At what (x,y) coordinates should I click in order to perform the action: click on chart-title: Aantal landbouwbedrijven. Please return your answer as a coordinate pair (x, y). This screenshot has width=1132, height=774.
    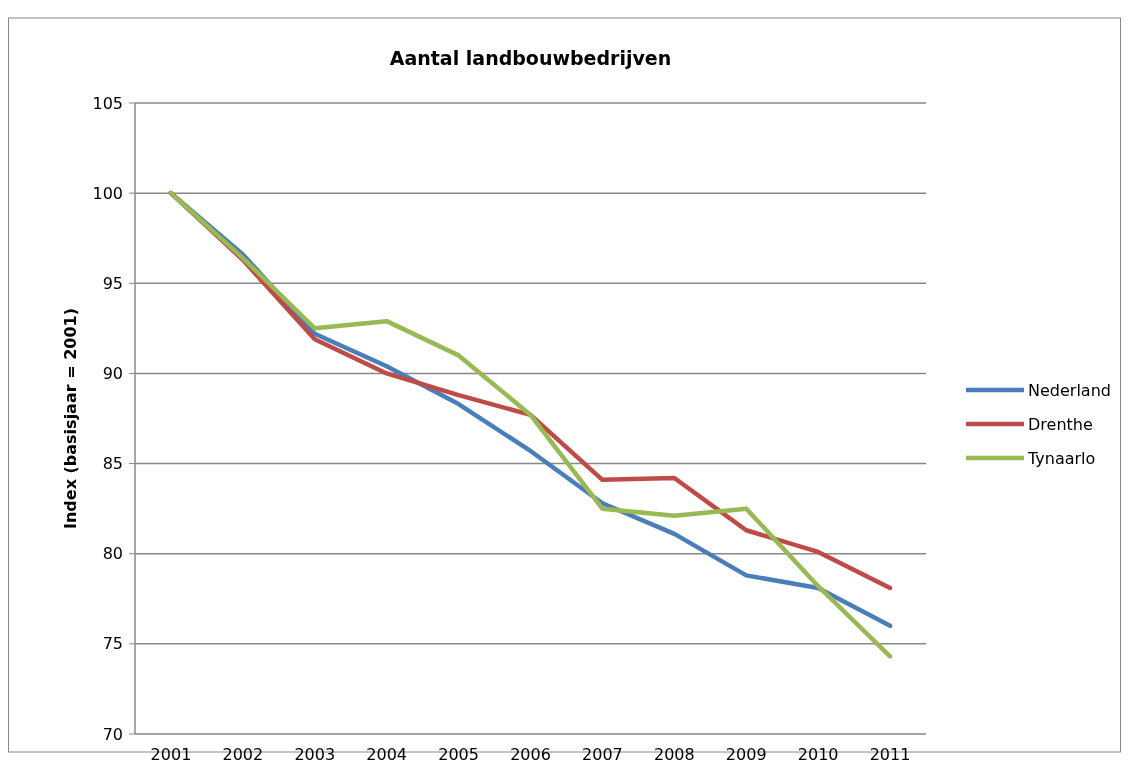
    Looking at the image, I should click on (530, 58).